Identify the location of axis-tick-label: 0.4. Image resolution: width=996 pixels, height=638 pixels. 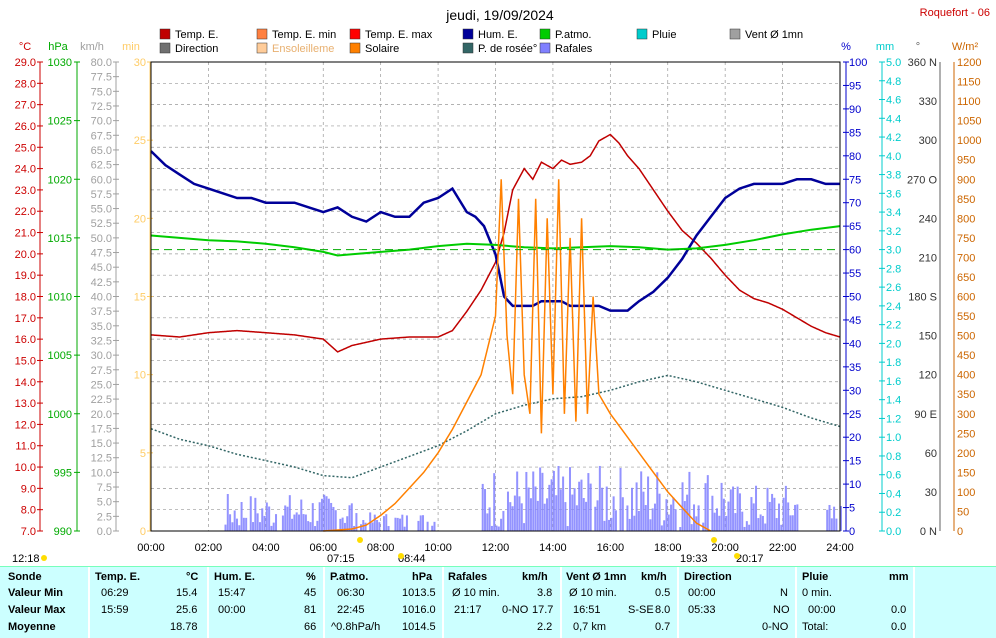
(893, 494).